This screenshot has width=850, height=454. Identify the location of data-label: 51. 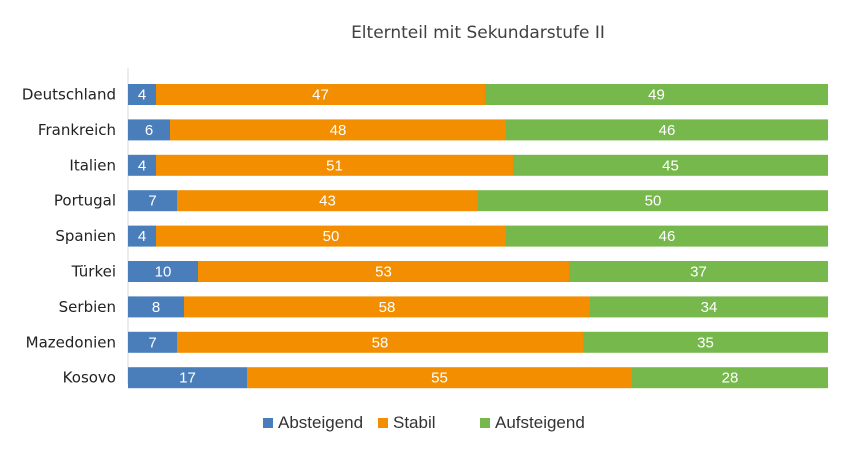
(334, 165).